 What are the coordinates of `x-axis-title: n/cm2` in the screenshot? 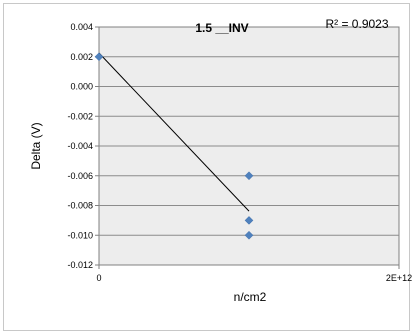 It's located at (250, 297).